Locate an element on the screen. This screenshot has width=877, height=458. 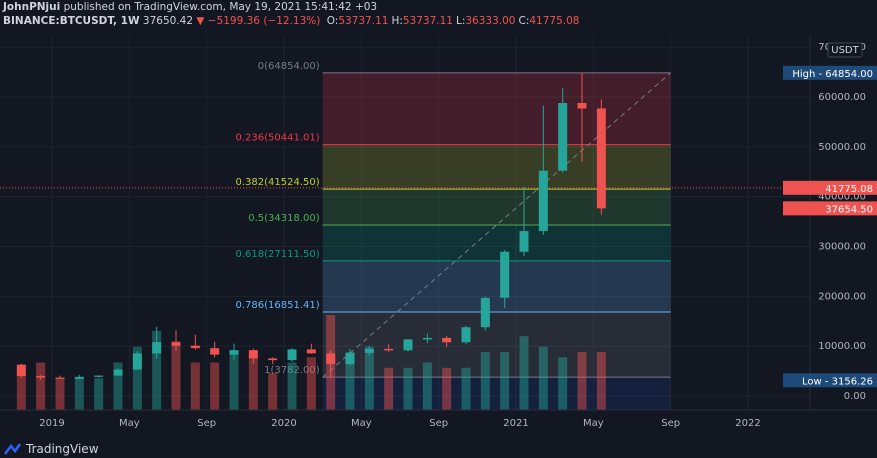
ohlc-key: O: is located at coordinates (332, 21).